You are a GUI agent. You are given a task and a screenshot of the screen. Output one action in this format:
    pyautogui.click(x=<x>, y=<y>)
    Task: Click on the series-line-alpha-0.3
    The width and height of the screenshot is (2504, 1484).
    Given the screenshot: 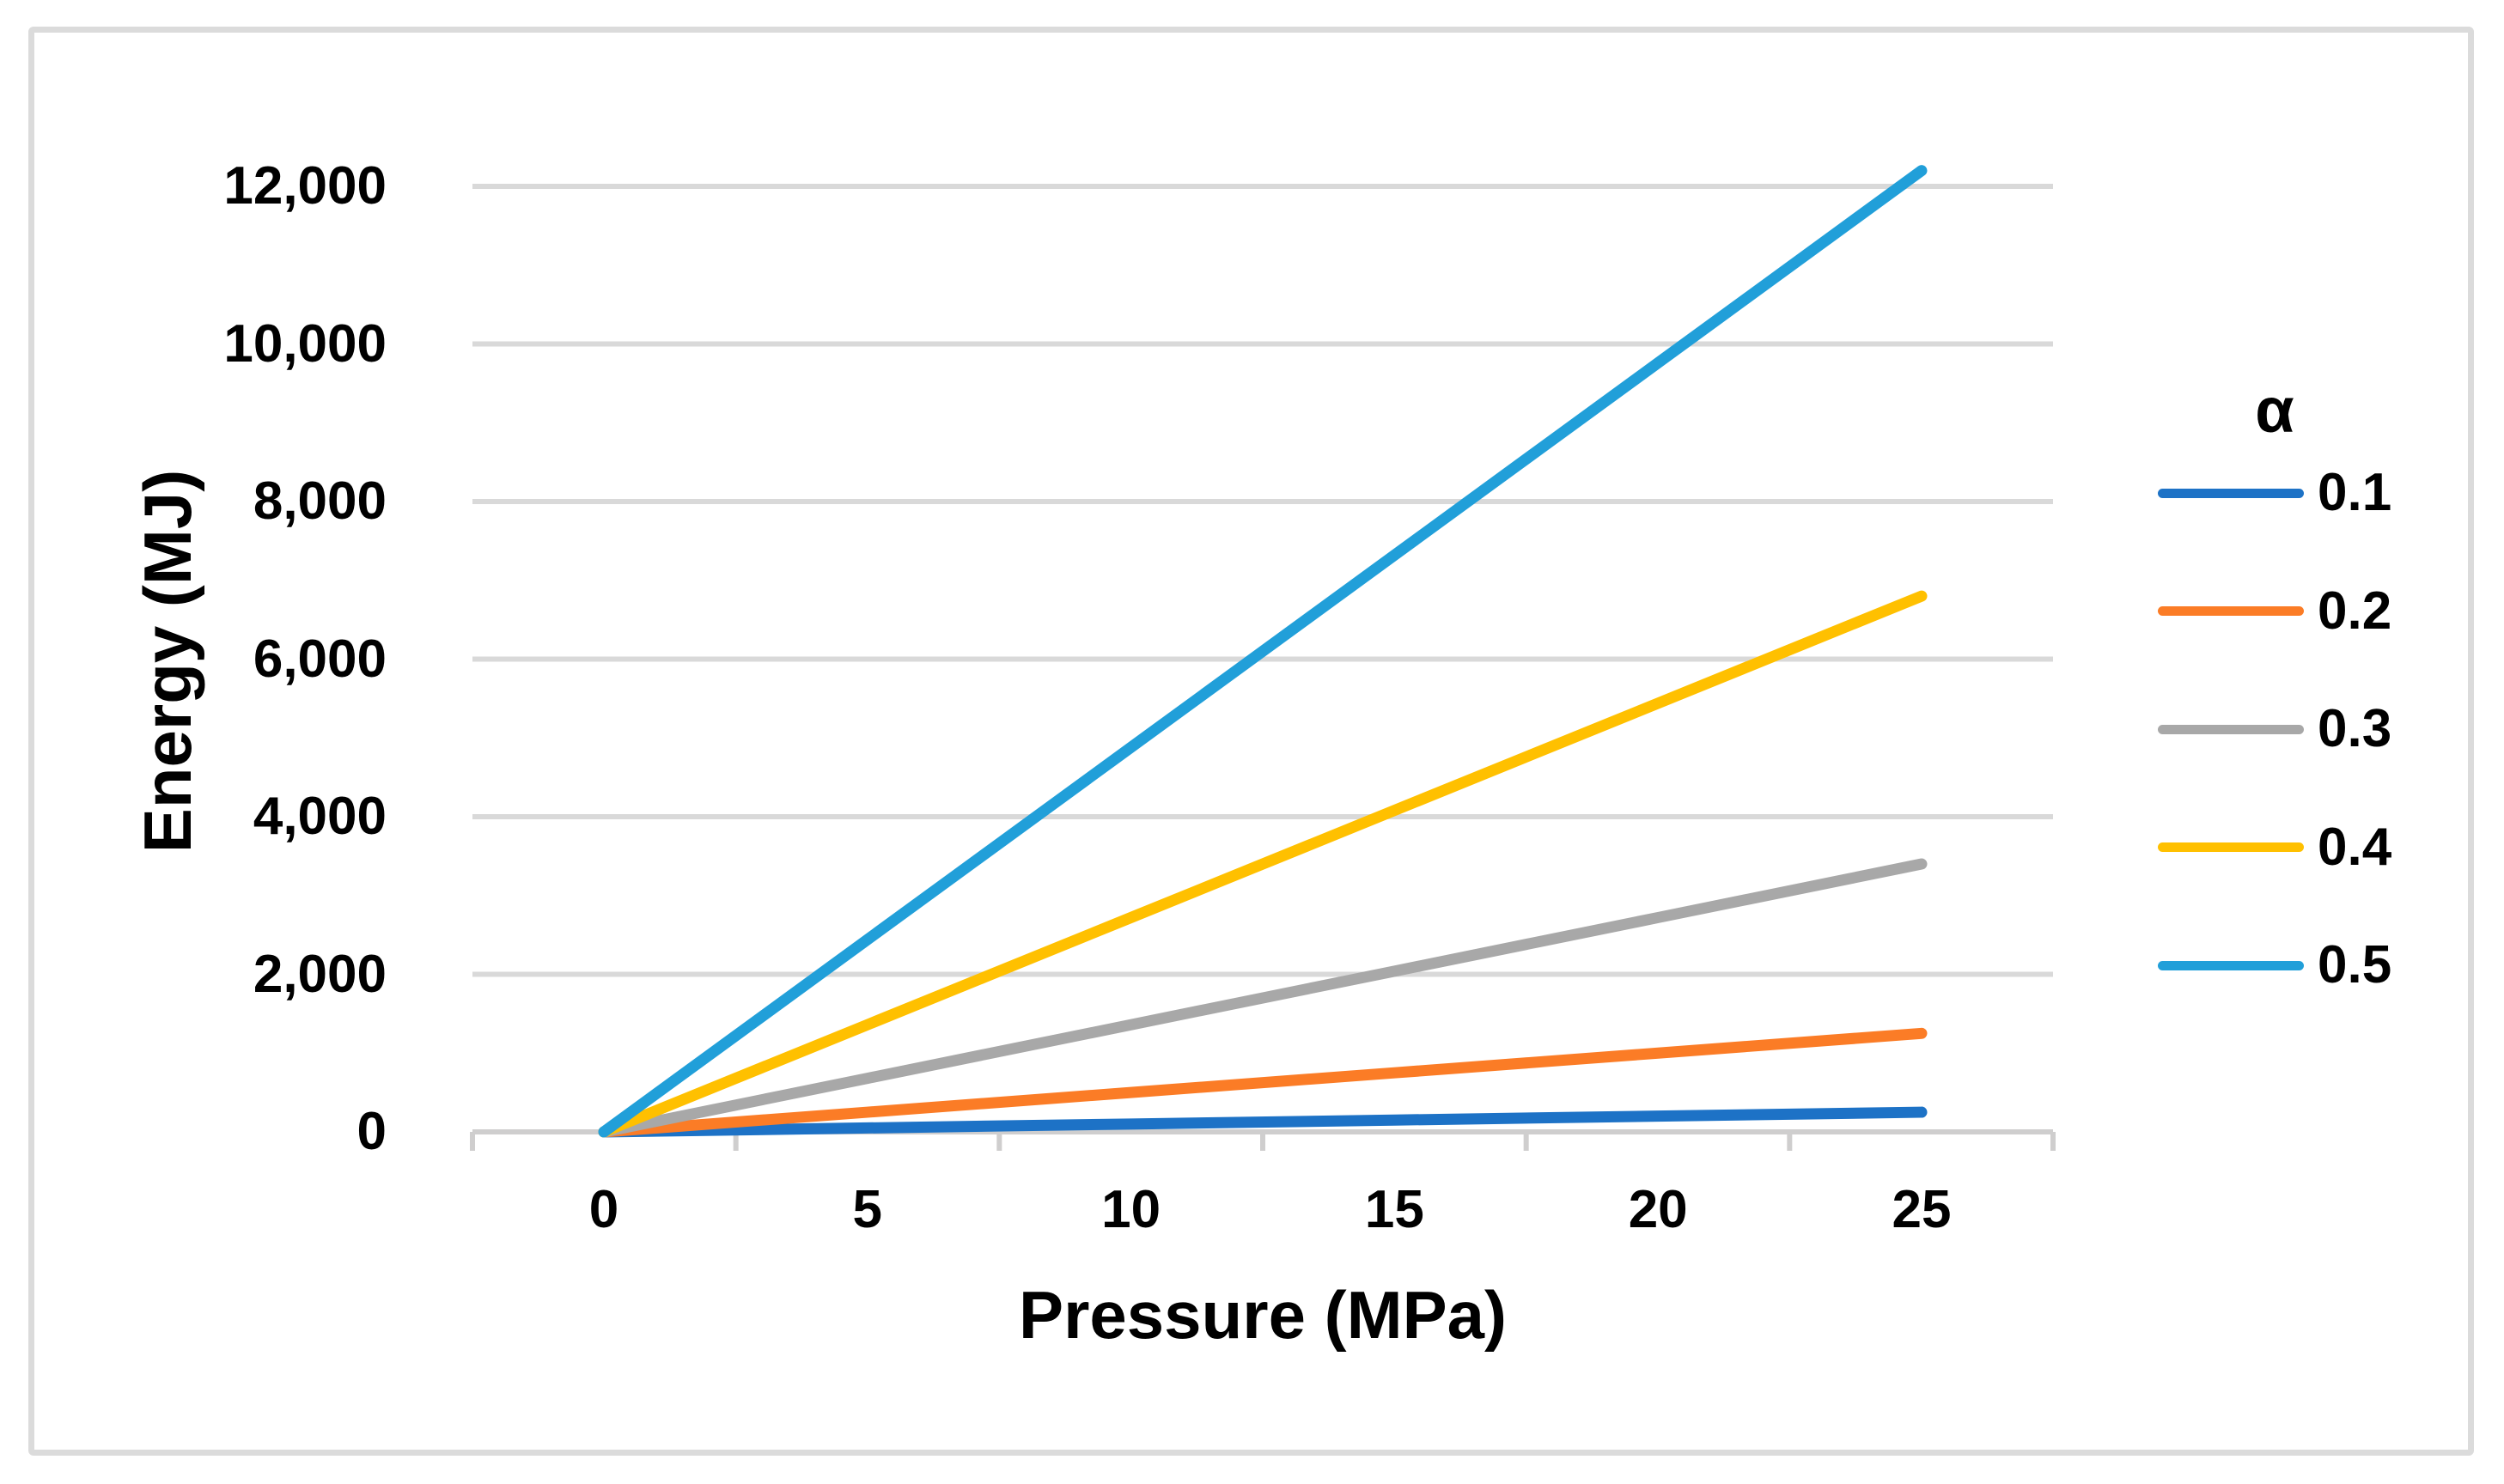 What is the action you would take?
    pyautogui.click(x=1263, y=998)
    